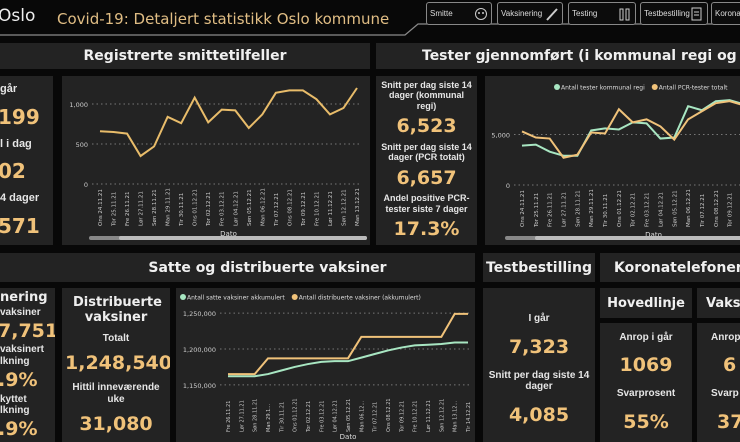 Image resolution: width=740 pixels, height=442 pixels. Describe the element at coordinates (646, 365) in the screenshot. I see `kpi-value: 1069` at that location.